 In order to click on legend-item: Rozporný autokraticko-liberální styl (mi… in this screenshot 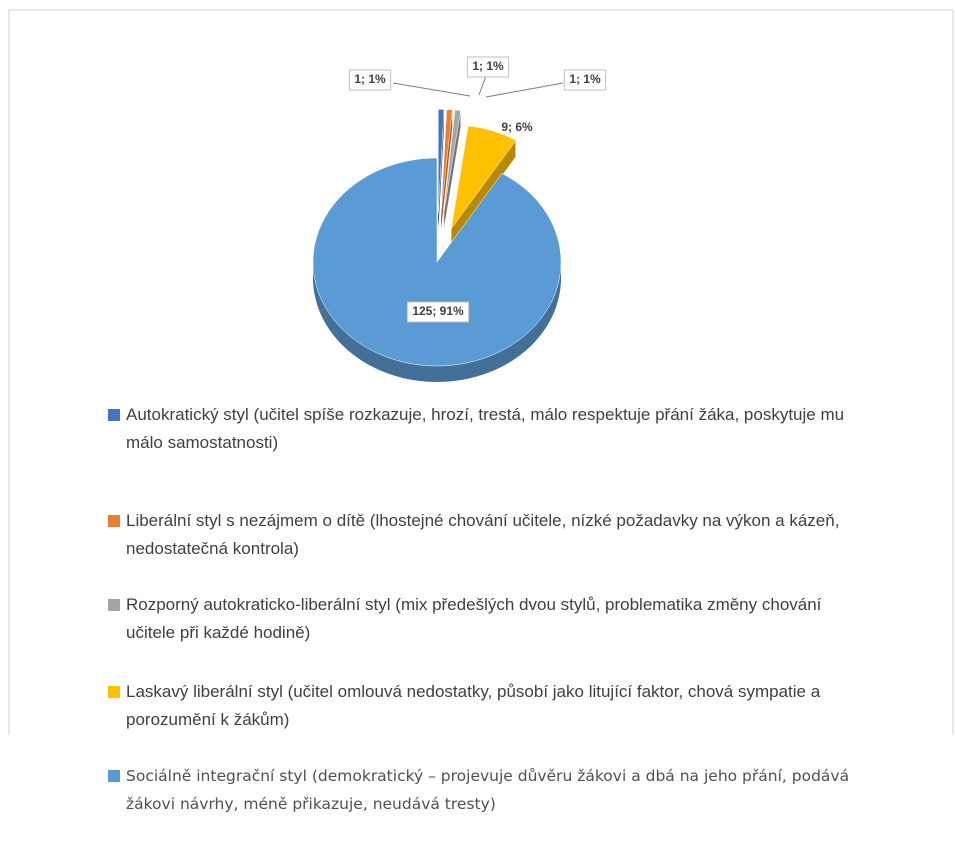, I will do `click(480, 619)`.